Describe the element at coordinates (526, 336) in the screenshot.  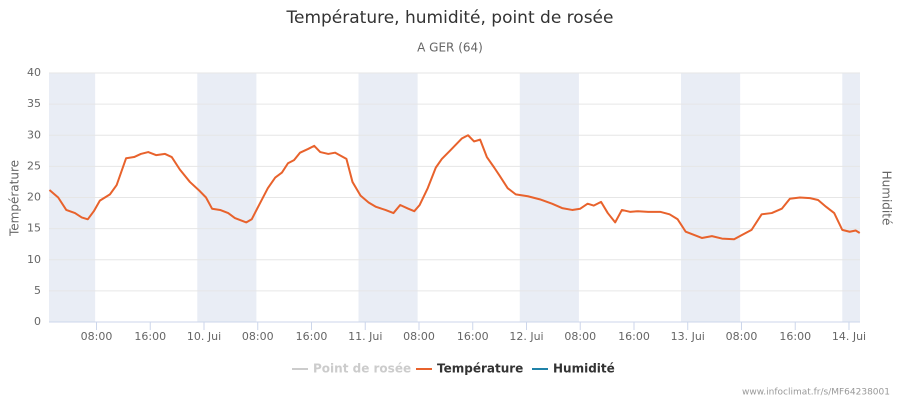
I see `x-tick-label: 12. Jui` at that location.